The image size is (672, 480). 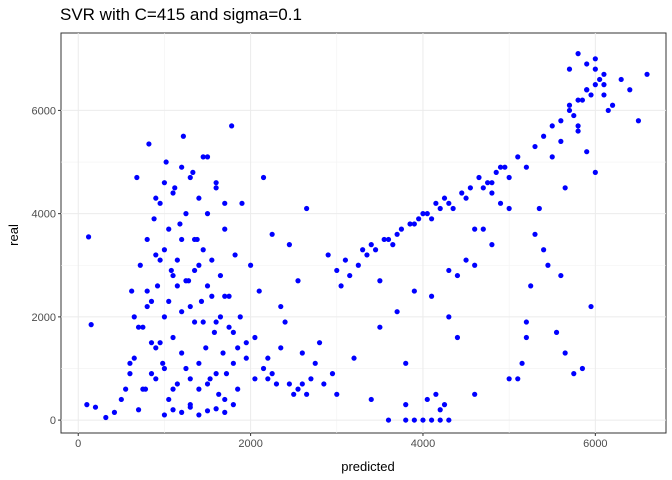 I want to click on y-tick-label: 0, so click(x=53, y=421).